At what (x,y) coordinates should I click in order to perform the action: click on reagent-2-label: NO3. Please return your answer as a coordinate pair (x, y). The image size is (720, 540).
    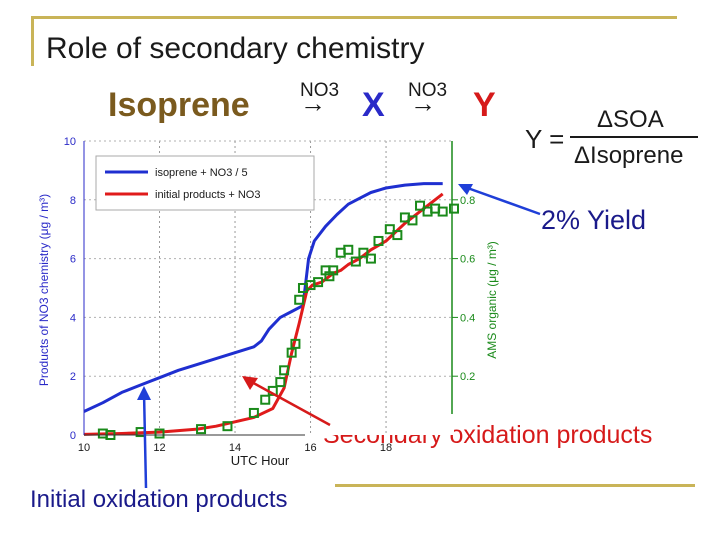
    Looking at the image, I should click on (427, 91).